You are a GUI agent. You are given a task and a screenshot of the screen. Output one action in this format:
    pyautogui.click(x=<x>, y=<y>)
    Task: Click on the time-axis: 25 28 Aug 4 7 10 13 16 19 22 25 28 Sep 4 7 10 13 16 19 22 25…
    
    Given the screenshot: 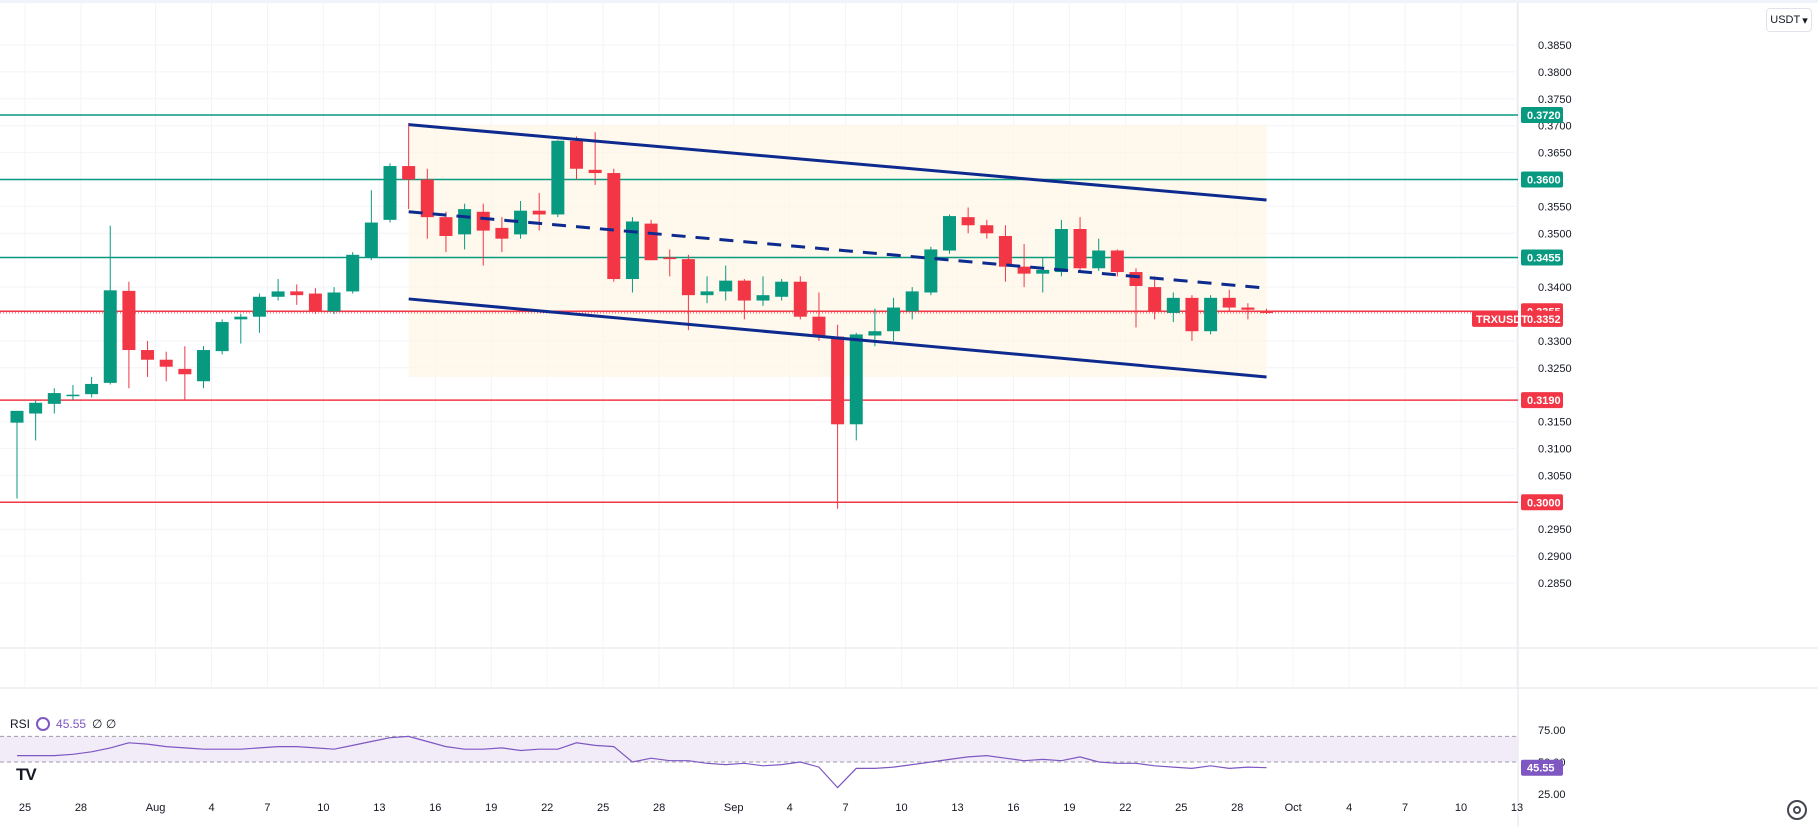 What is the action you would take?
    pyautogui.click(x=771, y=808)
    